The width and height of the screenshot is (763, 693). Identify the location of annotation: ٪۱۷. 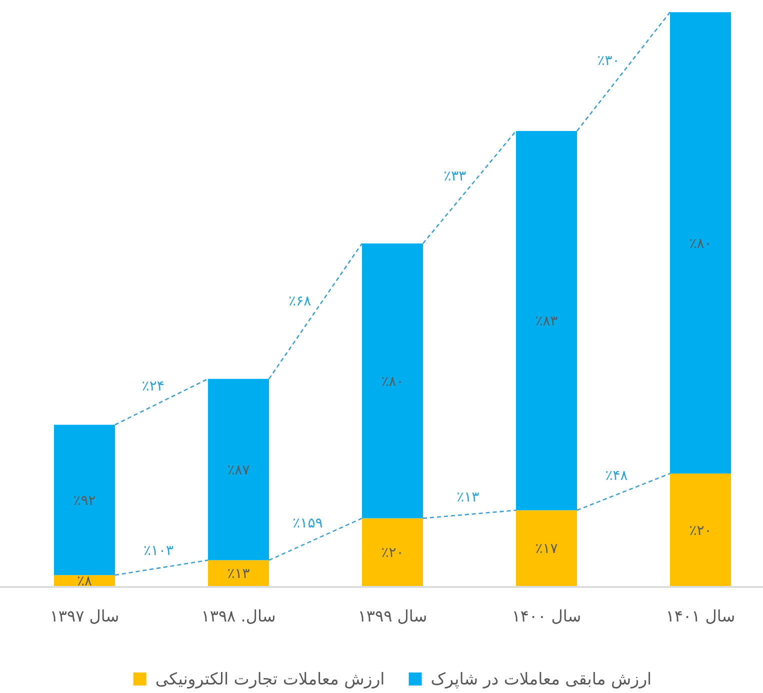
(546, 549).